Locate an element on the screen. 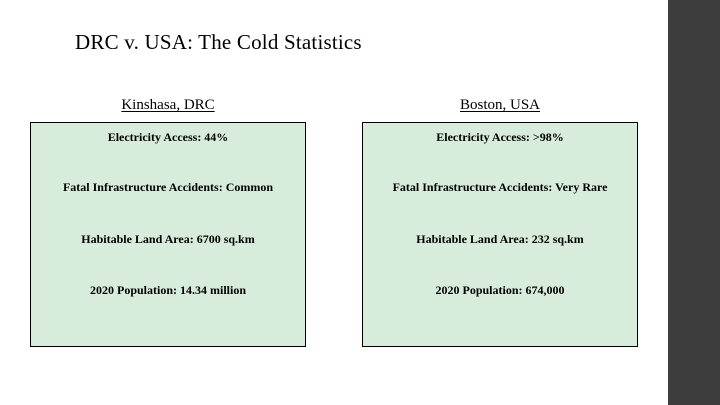  stat-population: 2020 Population: 14.34 million is located at coordinates (168, 290).